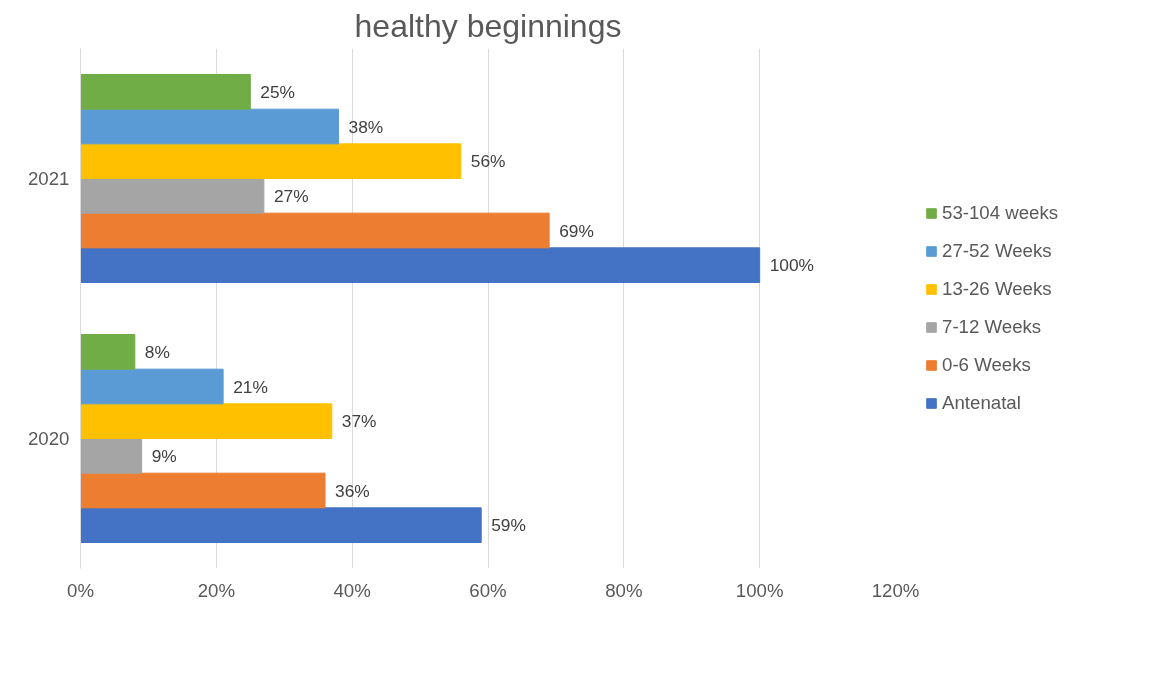 This screenshot has height=675, width=1153. What do you see at coordinates (216, 590) in the screenshot?
I see `x-tick-label: 20%` at bounding box center [216, 590].